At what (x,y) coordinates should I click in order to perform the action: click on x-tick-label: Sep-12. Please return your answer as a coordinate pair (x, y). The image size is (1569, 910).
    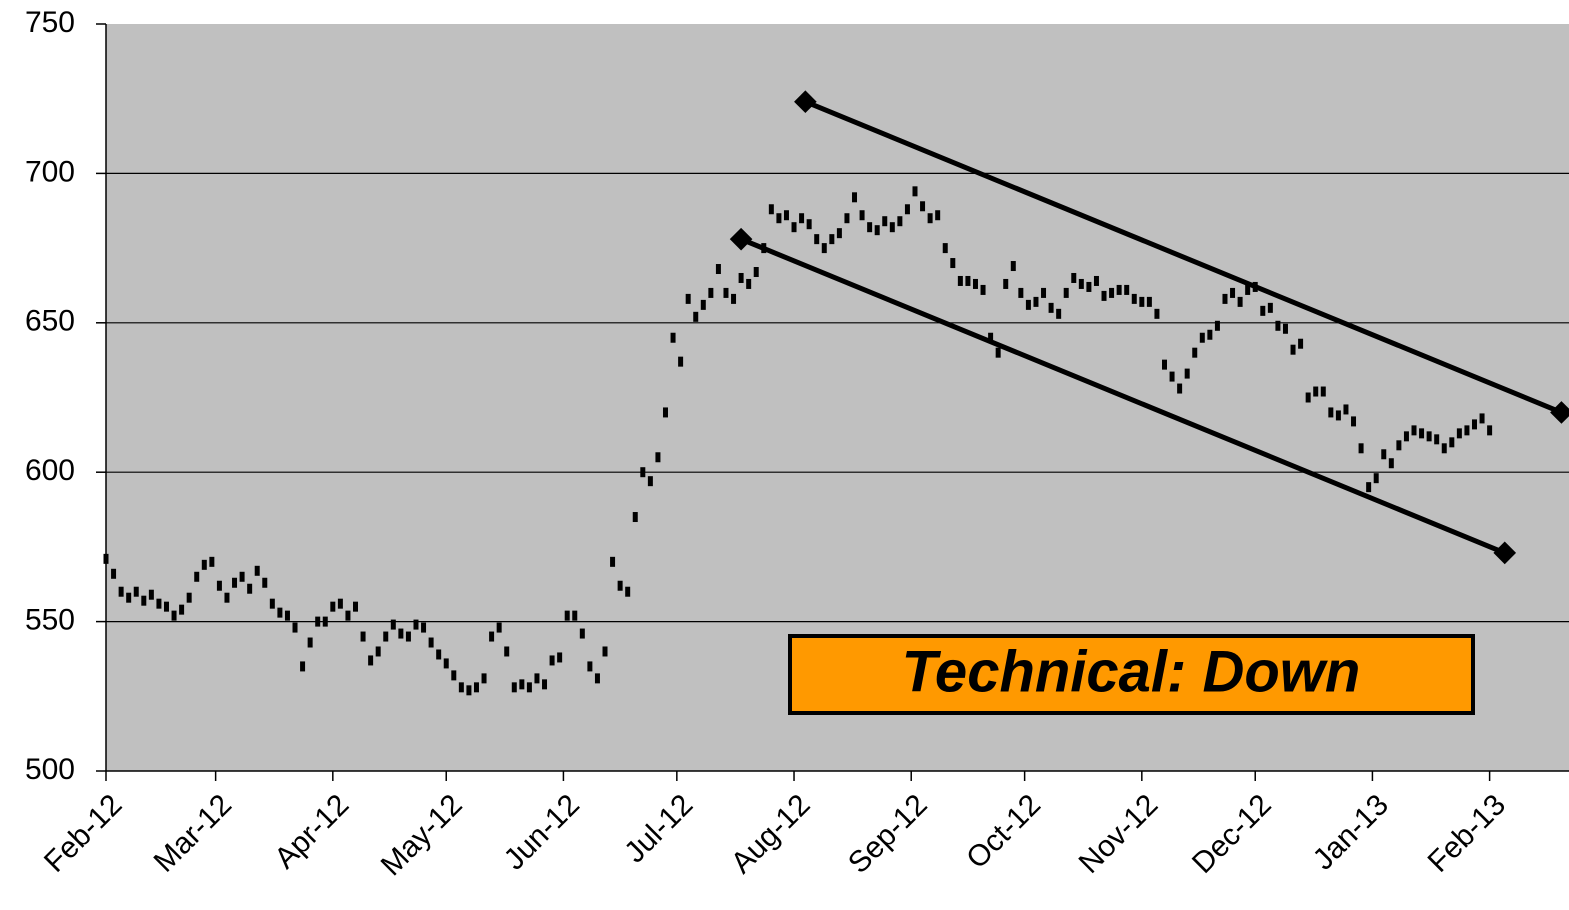
    Looking at the image, I should click on (888, 834).